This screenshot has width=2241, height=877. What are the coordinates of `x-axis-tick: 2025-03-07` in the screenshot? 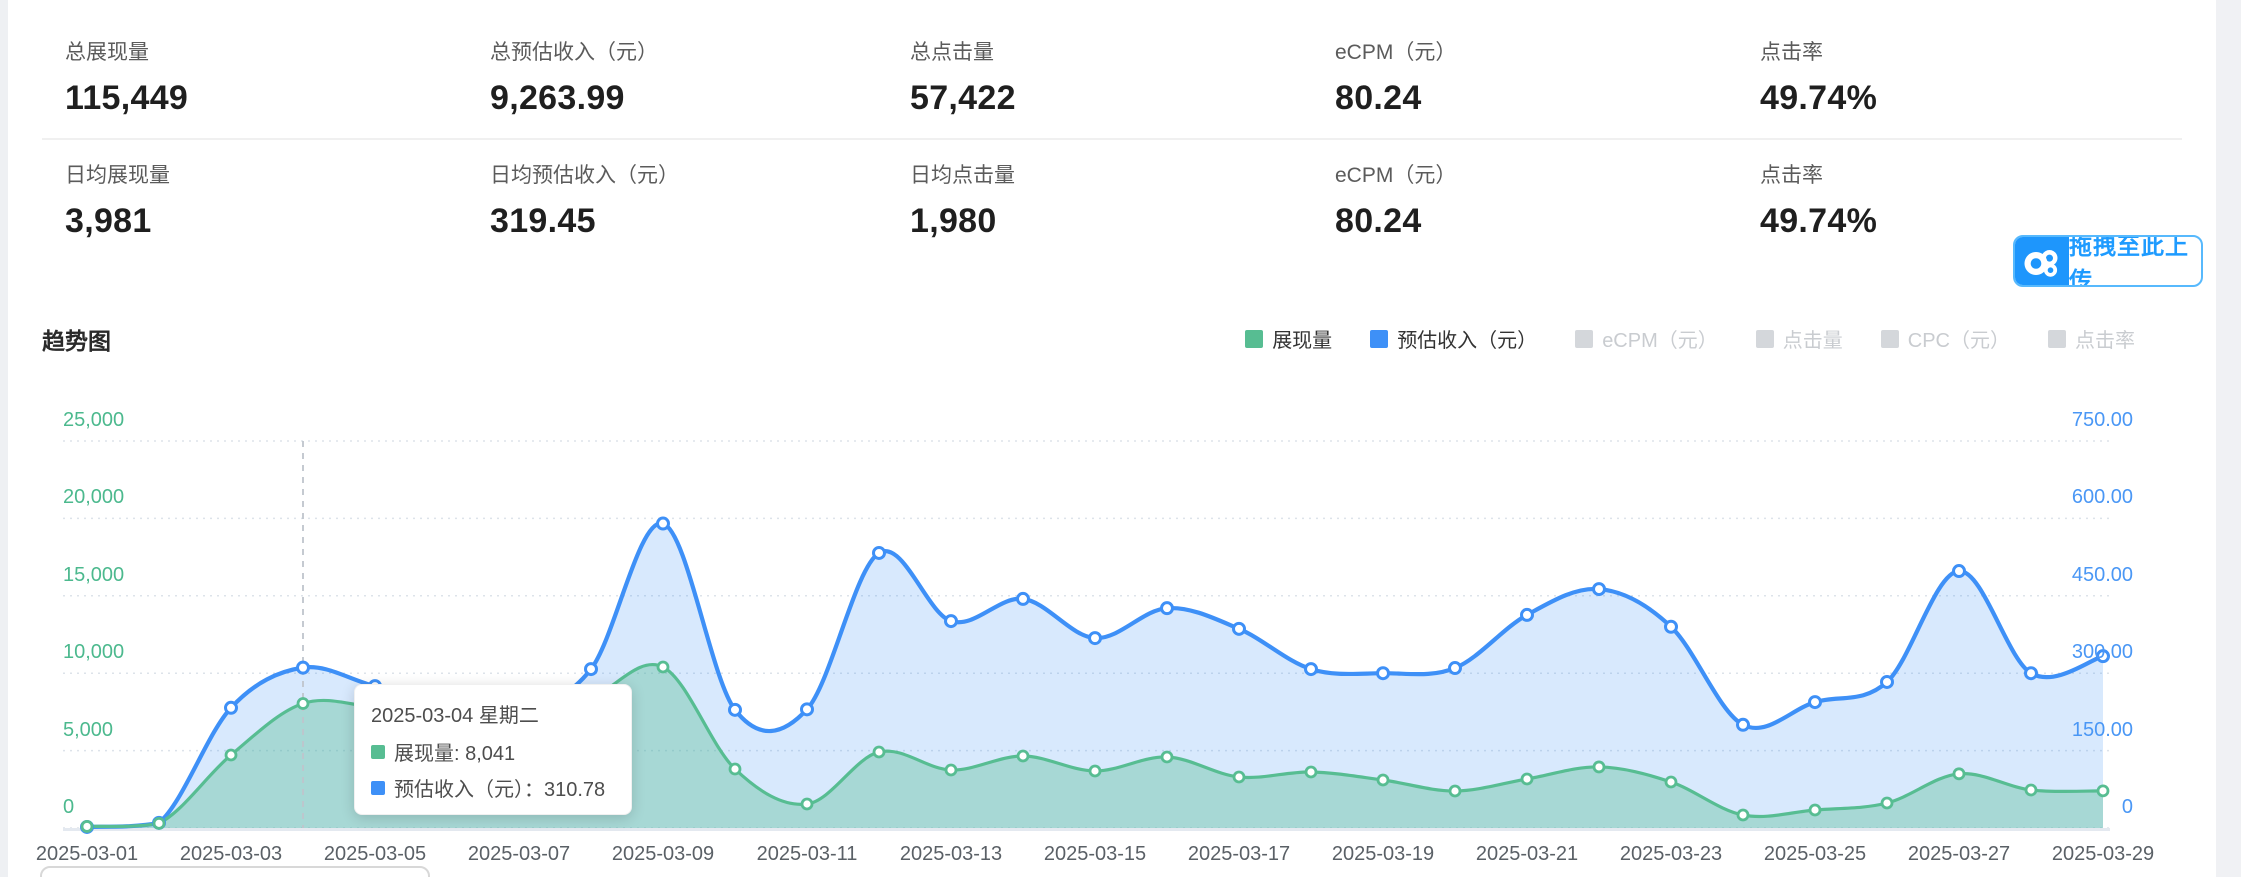 It's located at (519, 854).